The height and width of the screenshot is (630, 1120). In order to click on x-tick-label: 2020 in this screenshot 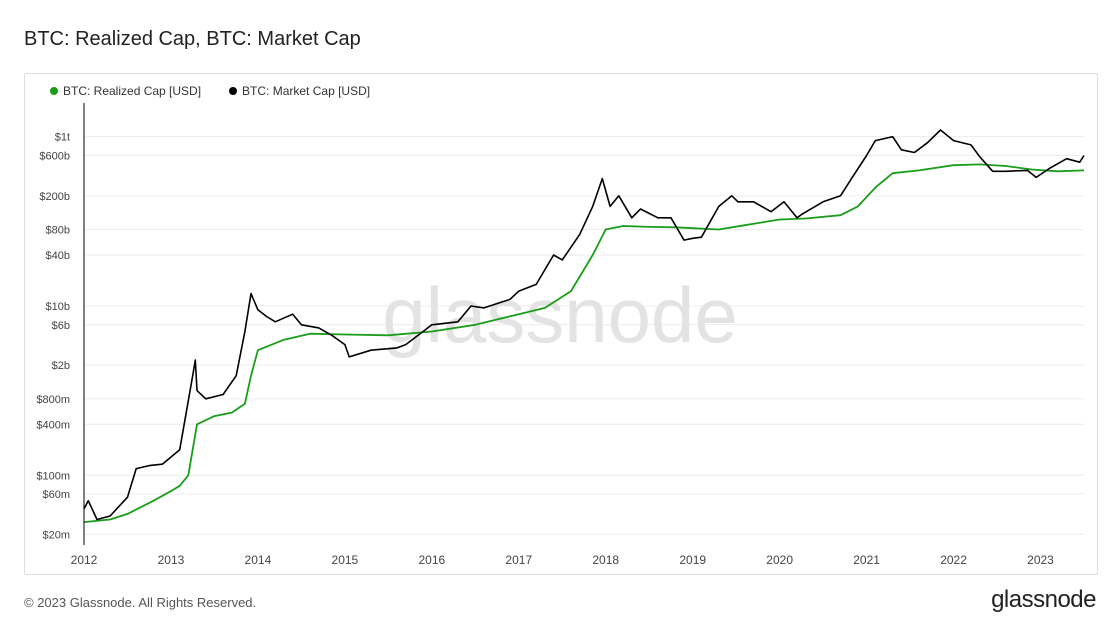, I will do `click(779, 560)`.